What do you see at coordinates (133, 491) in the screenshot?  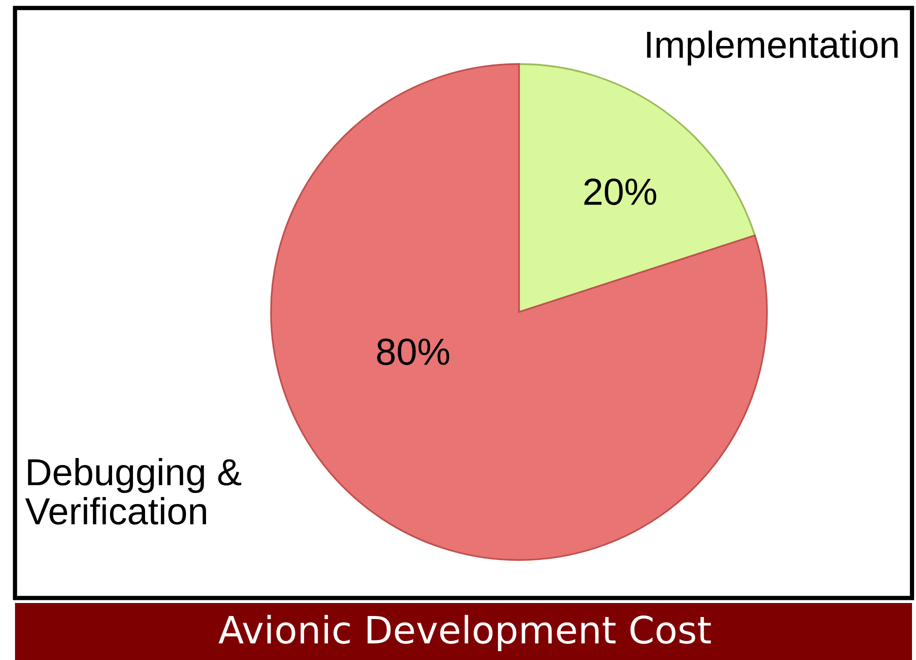 I see `slice-label: Debugging & Verification` at bounding box center [133, 491].